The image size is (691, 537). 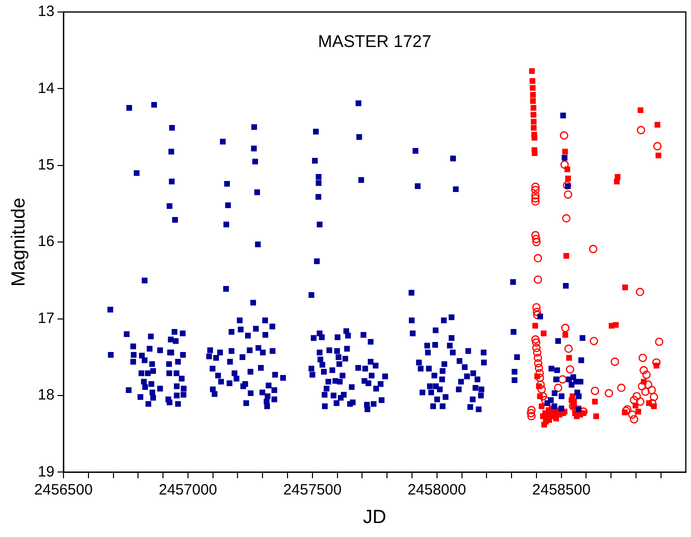 What do you see at coordinates (46, 471) in the screenshot?
I see `y-tick-label: 19` at bounding box center [46, 471].